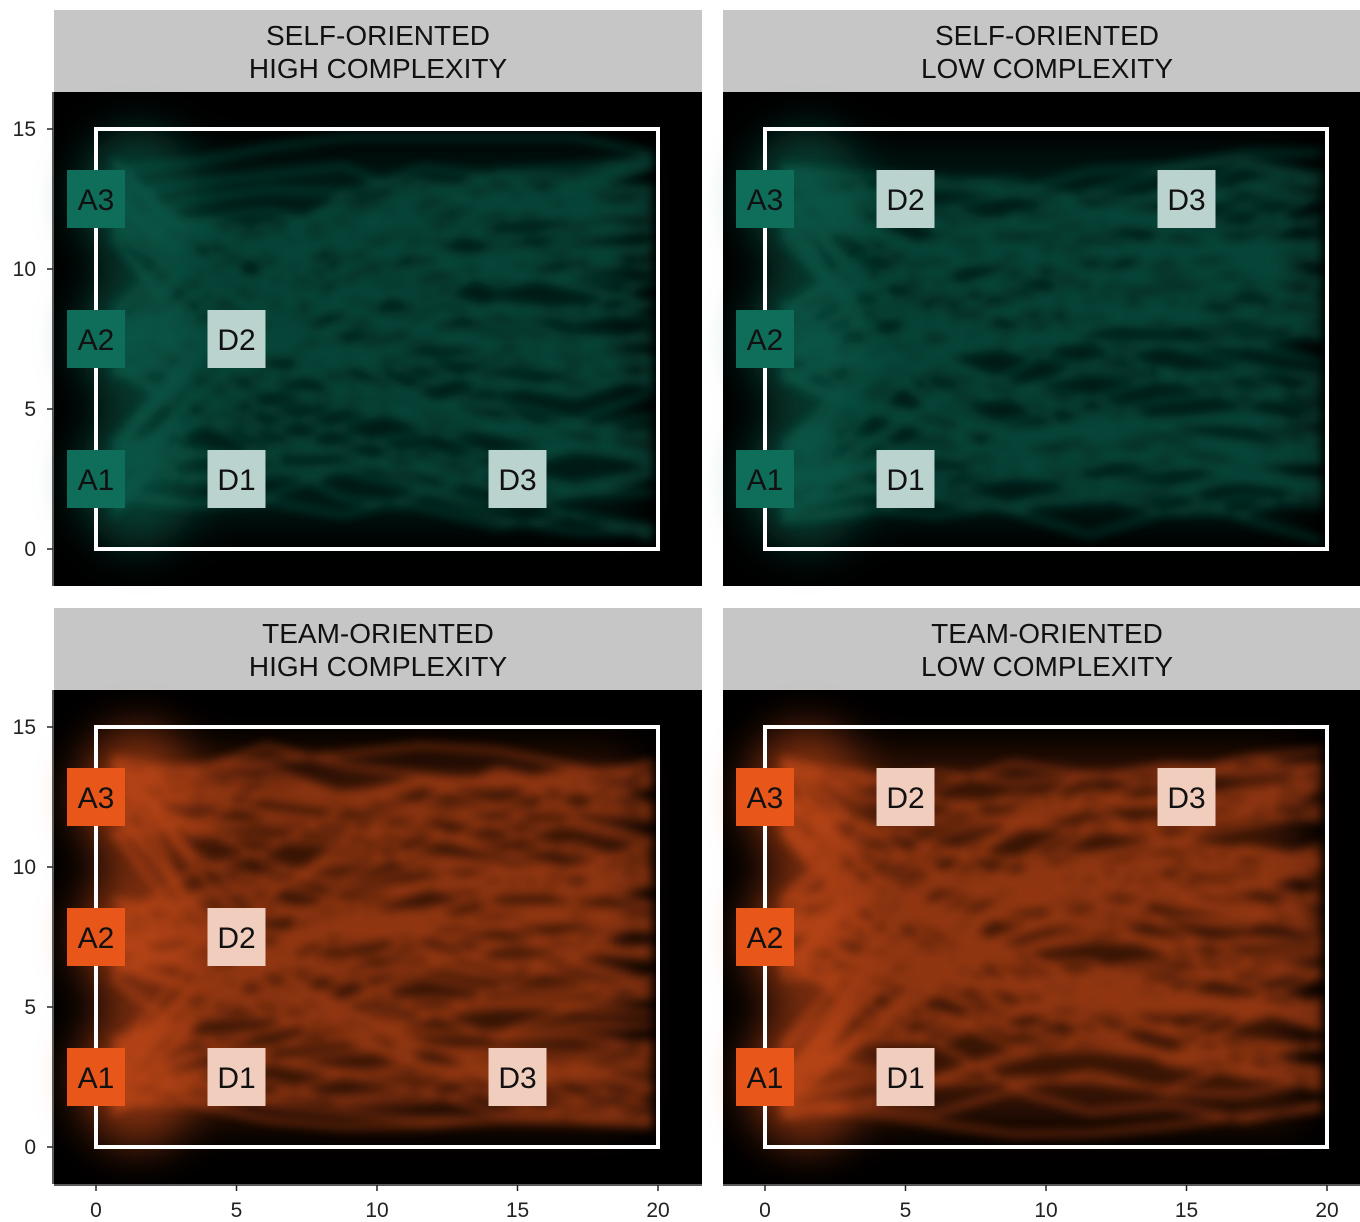 The image size is (1360, 1222). What do you see at coordinates (96, 1210) in the screenshot?
I see `x-tick-label: 0` at bounding box center [96, 1210].